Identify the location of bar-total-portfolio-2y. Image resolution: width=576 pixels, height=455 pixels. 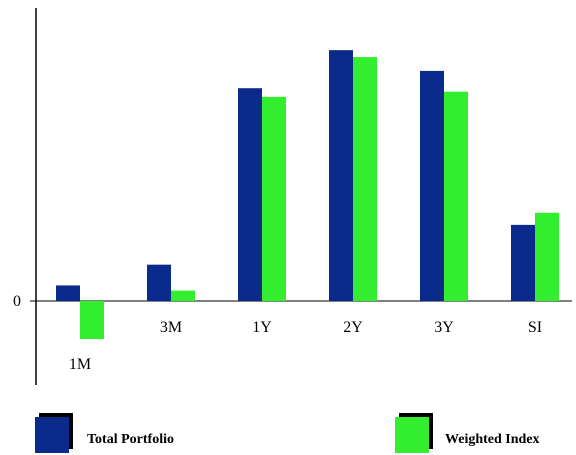
(341, 176).